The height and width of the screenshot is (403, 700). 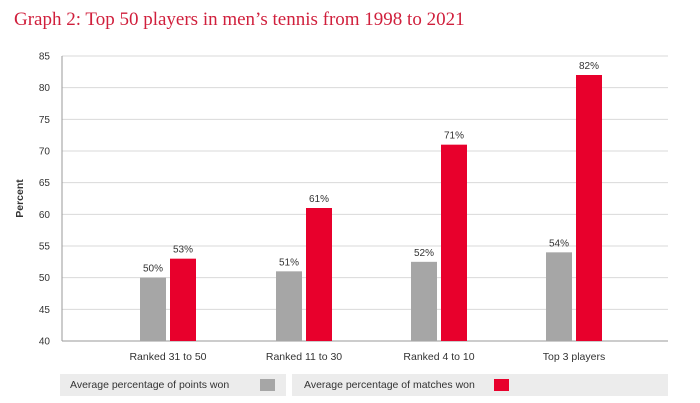 What do you see at coordinates (45, 120) in the screenshot?
I see `y-tick-label: 75` at bounding box center [45, 120].